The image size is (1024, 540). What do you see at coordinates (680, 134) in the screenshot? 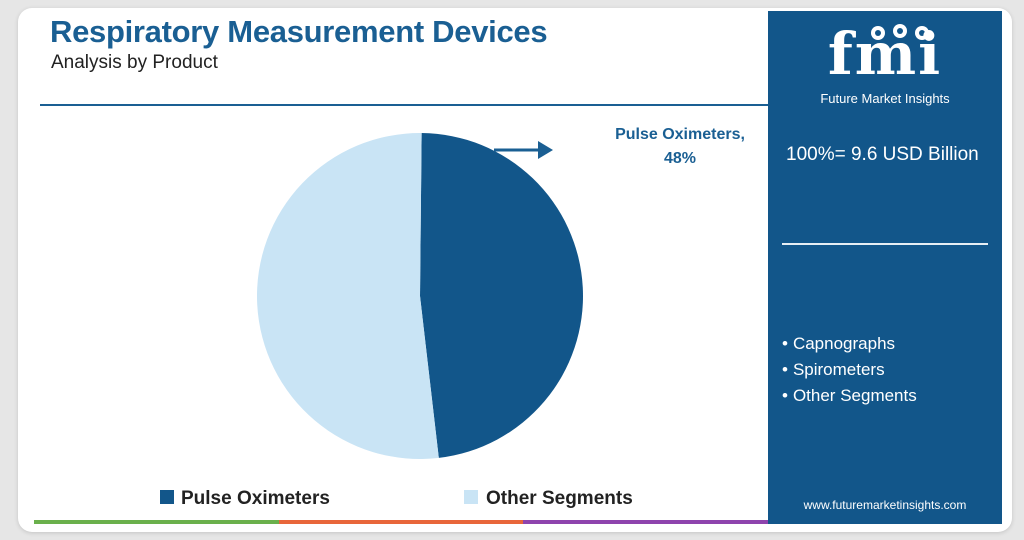
I see `annotation-label-line1: Pulse Oximeters,` at bounding box center [680, 134].